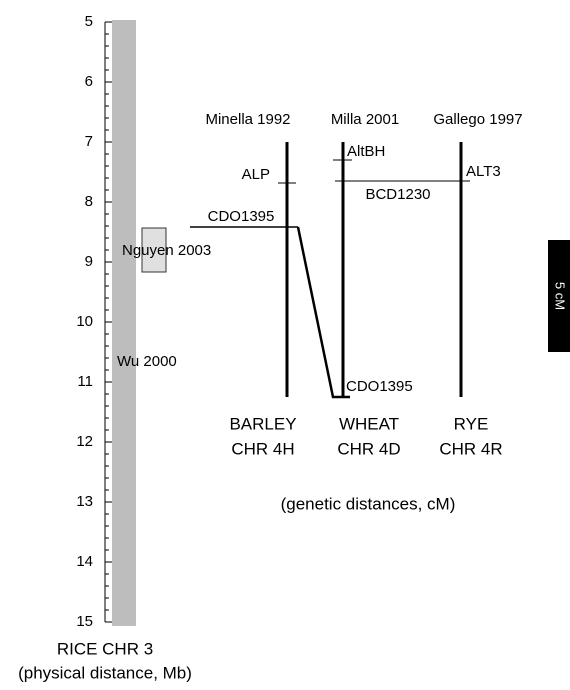 This screenshot has width=570, height=690. I want to click on tick-label: 10, so click(84, 321).